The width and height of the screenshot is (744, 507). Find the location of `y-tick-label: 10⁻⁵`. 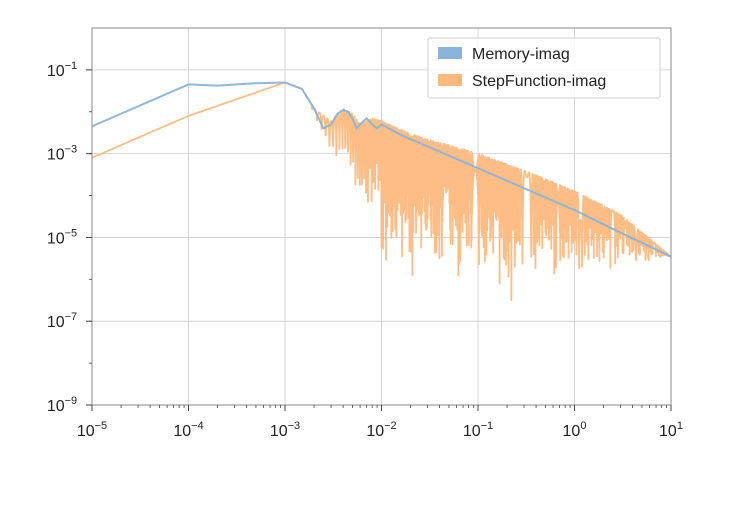

y-tick-label: 10⁻⁵ is located at coordinates (62, 237).